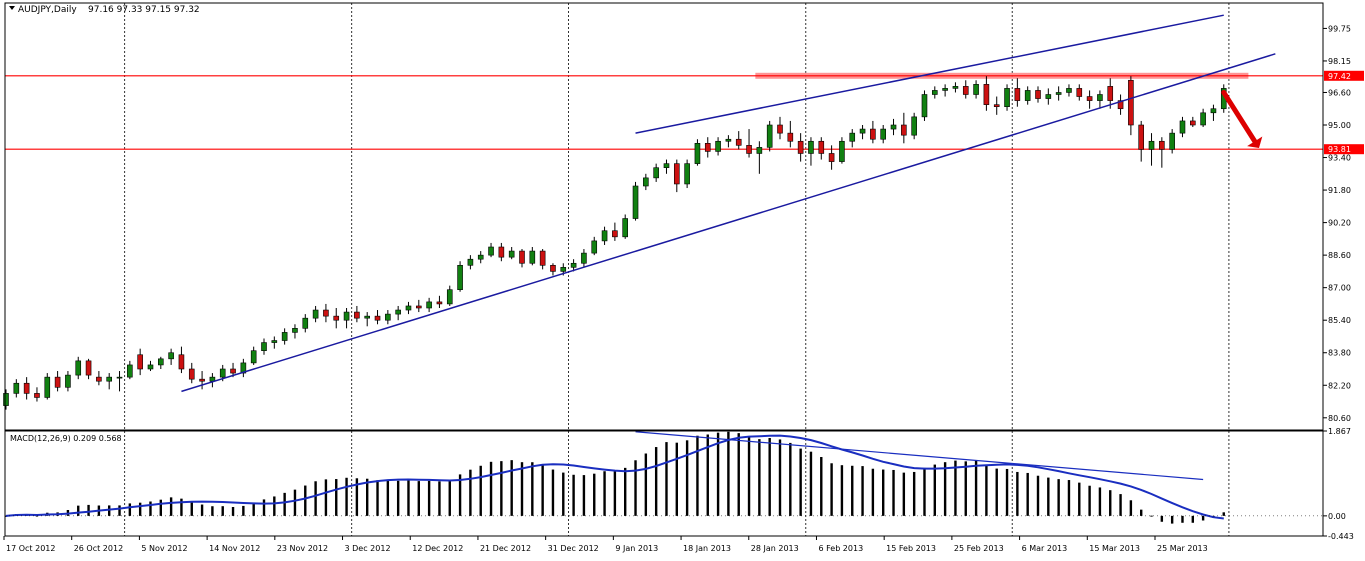 The width and height of the screenshot is (1365, 561). I want to click on price-tick-label: 91.80, so click(1339, 190).